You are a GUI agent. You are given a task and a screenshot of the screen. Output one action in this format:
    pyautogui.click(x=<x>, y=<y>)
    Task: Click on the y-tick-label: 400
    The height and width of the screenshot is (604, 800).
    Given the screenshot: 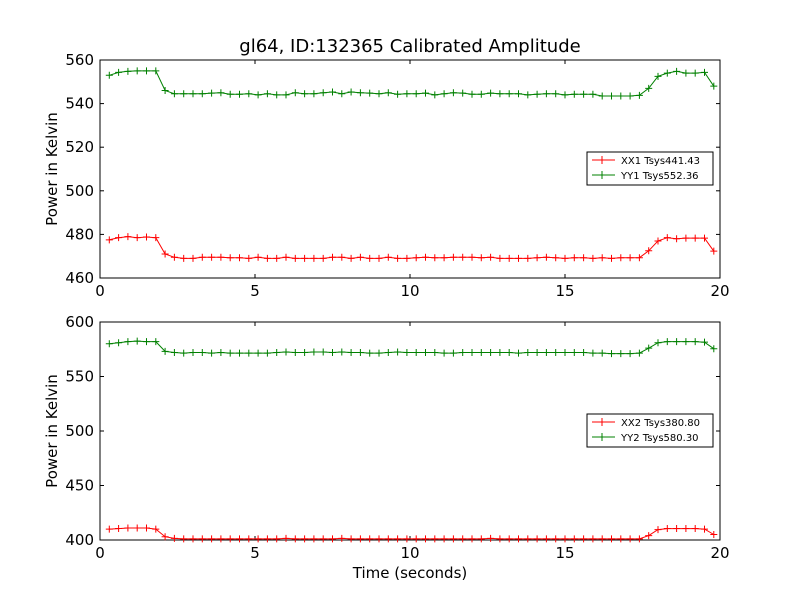 What is the action you would take?
    pyautogui.click(x=79, y=540)
    